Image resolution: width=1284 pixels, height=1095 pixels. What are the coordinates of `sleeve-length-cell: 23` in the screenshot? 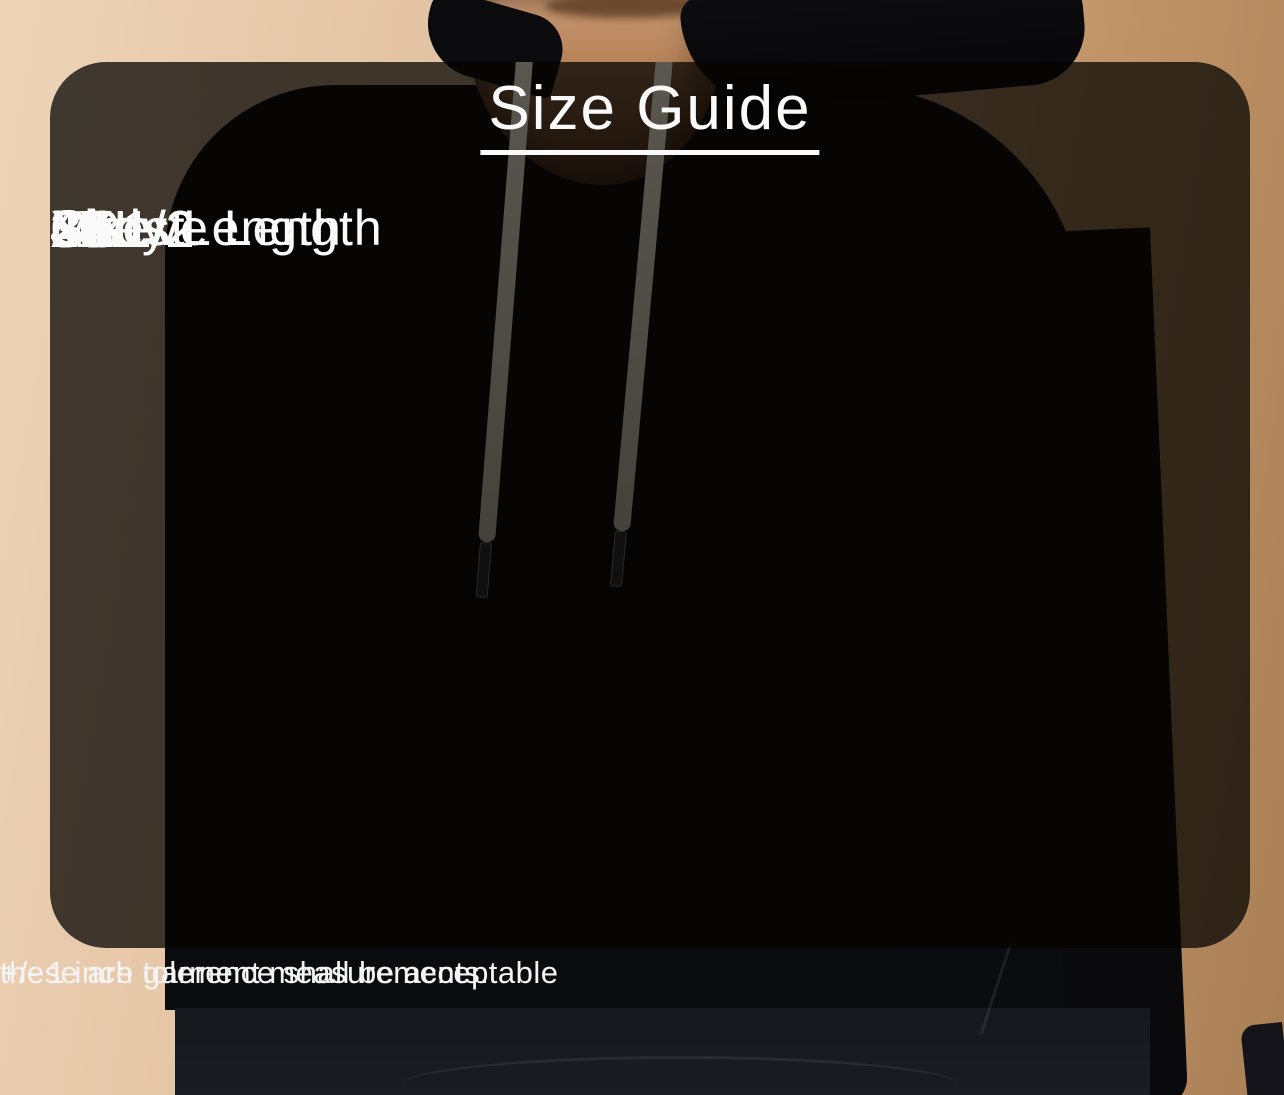 It's located at (79, 230).